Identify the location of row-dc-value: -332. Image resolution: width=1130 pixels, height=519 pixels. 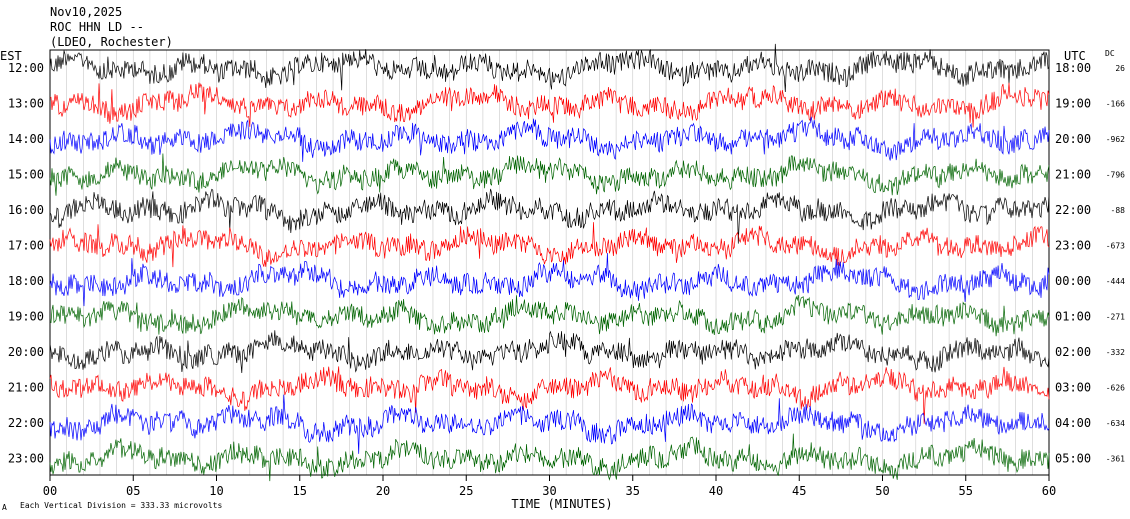
(1115, 352).